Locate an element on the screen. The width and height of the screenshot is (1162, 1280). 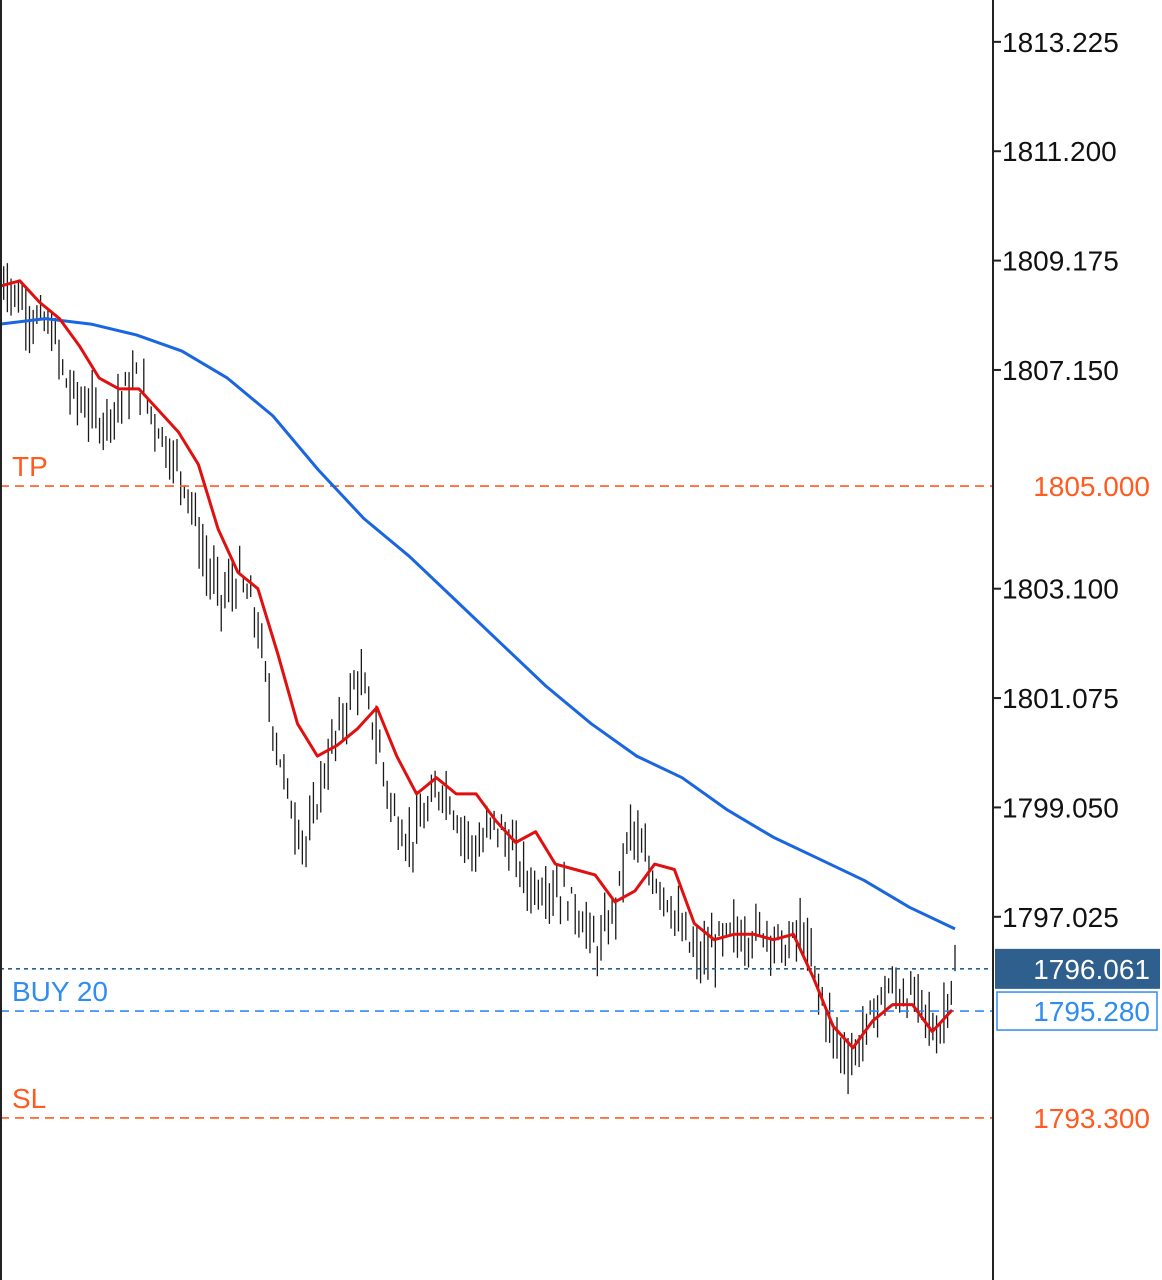
buy-order-price-tag: 1795.280 is located at coordinates (1091, 1011).